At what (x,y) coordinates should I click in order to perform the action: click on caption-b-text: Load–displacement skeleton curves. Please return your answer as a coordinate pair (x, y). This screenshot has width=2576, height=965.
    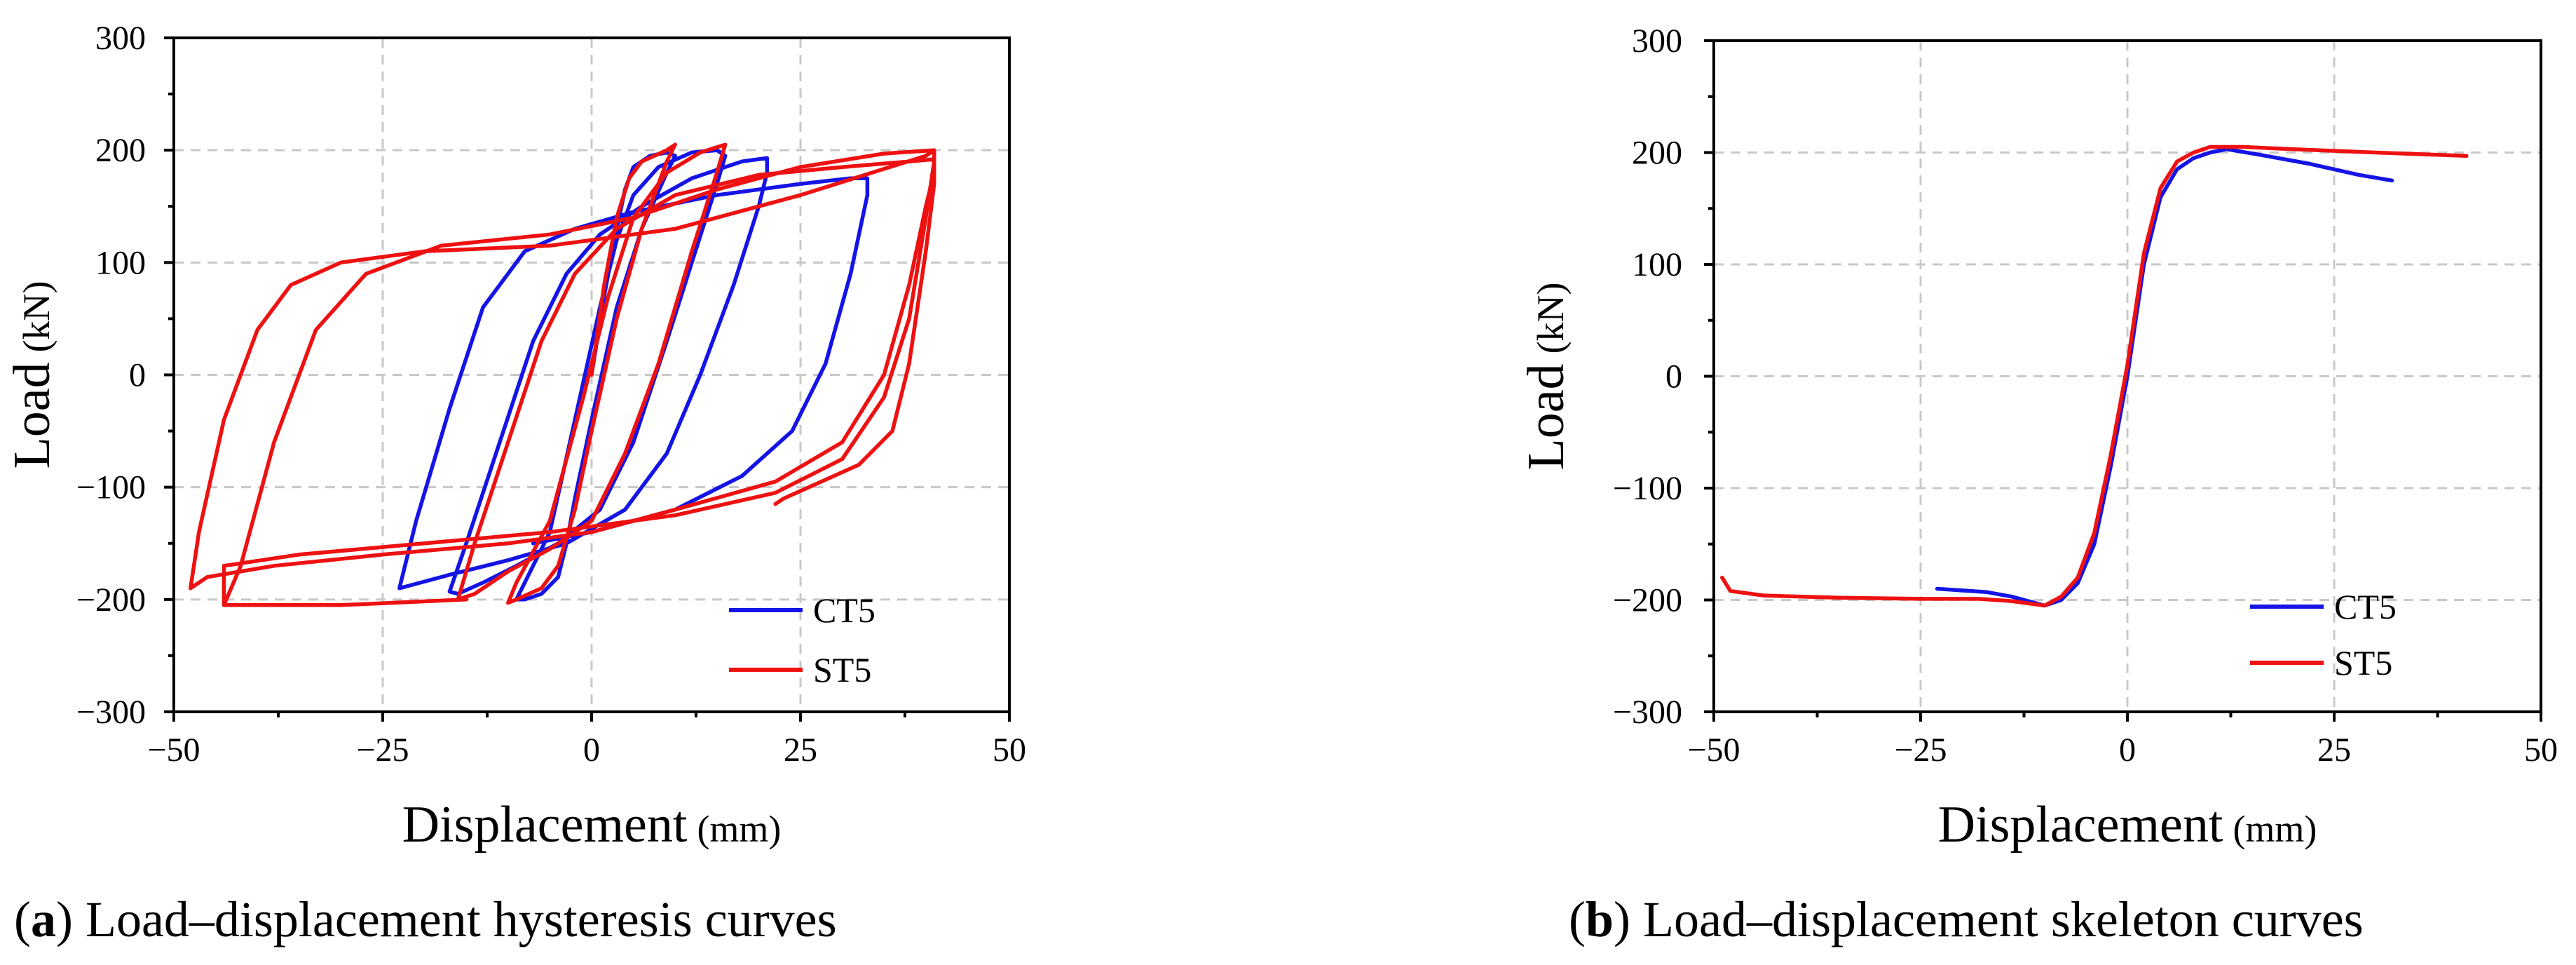
    Looking at the image, I should click on (2003, 919).